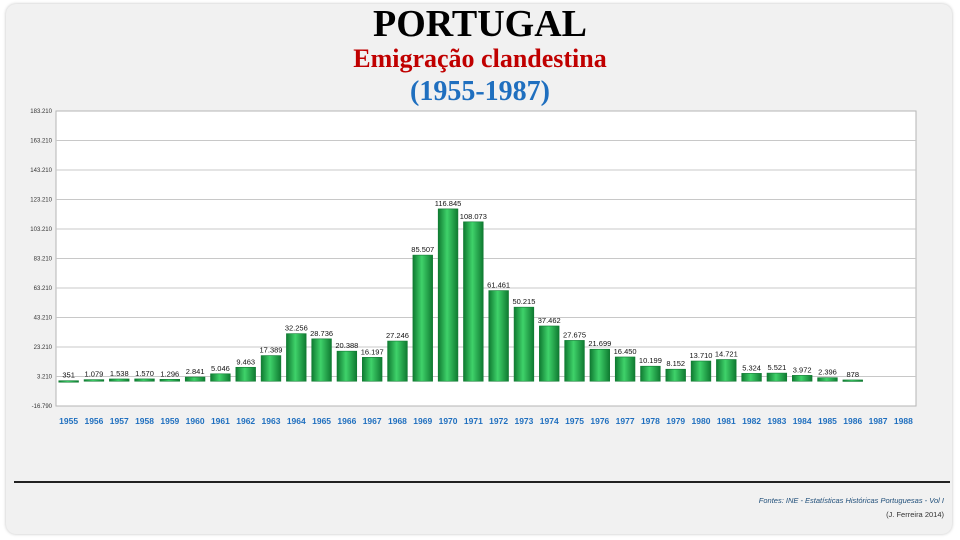 The image size is (960, 540). Describe the element at coordinates (751, 421) in the screenshot. I see `x-tick-label-1982: 1982` at that location.